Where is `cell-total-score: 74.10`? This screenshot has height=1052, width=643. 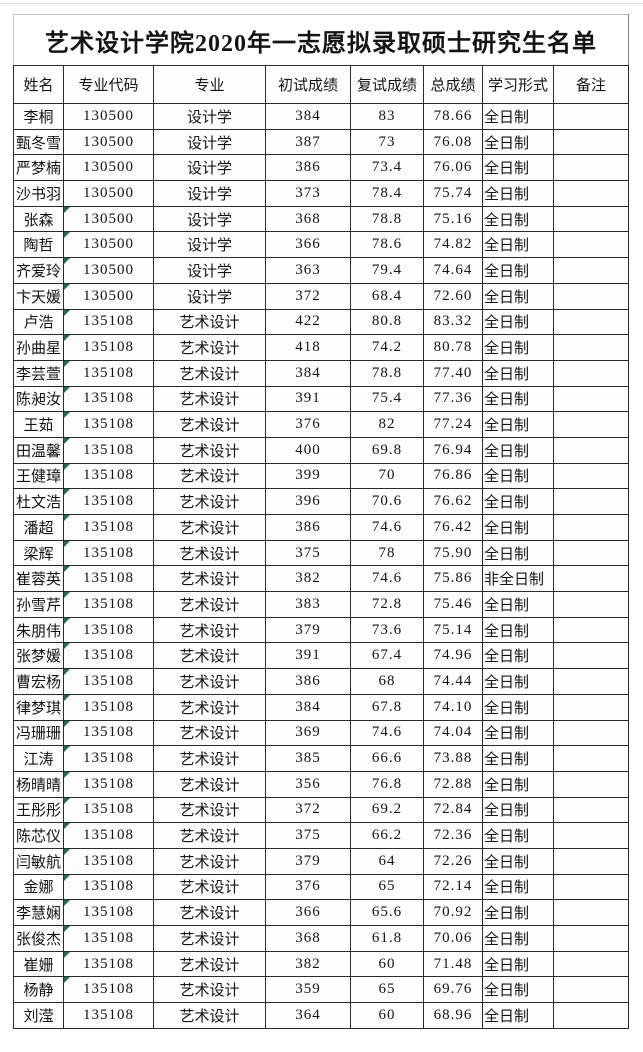
cell-total-score: 74.10 is located at coordinates (453, 707).